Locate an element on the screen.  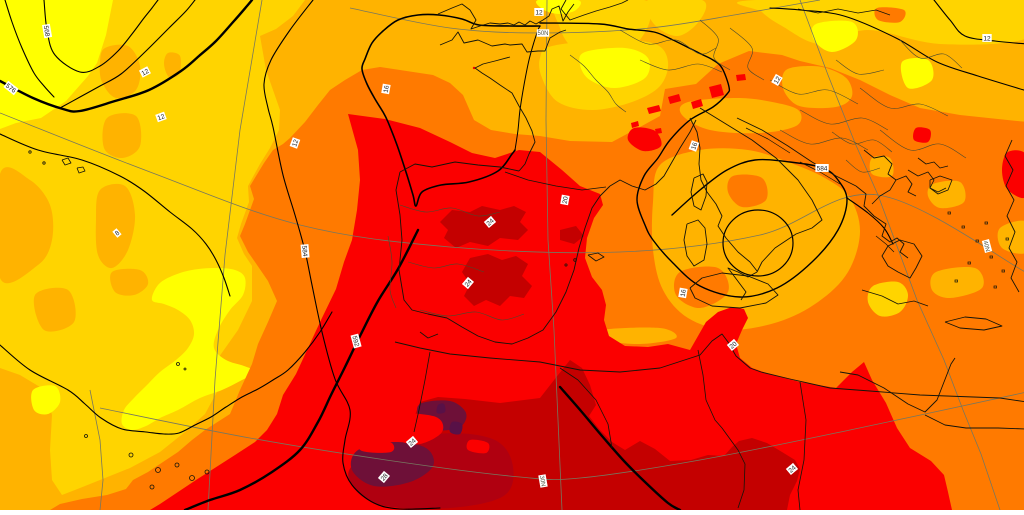
svg-text: 592 is located at coordinates (355, 341).